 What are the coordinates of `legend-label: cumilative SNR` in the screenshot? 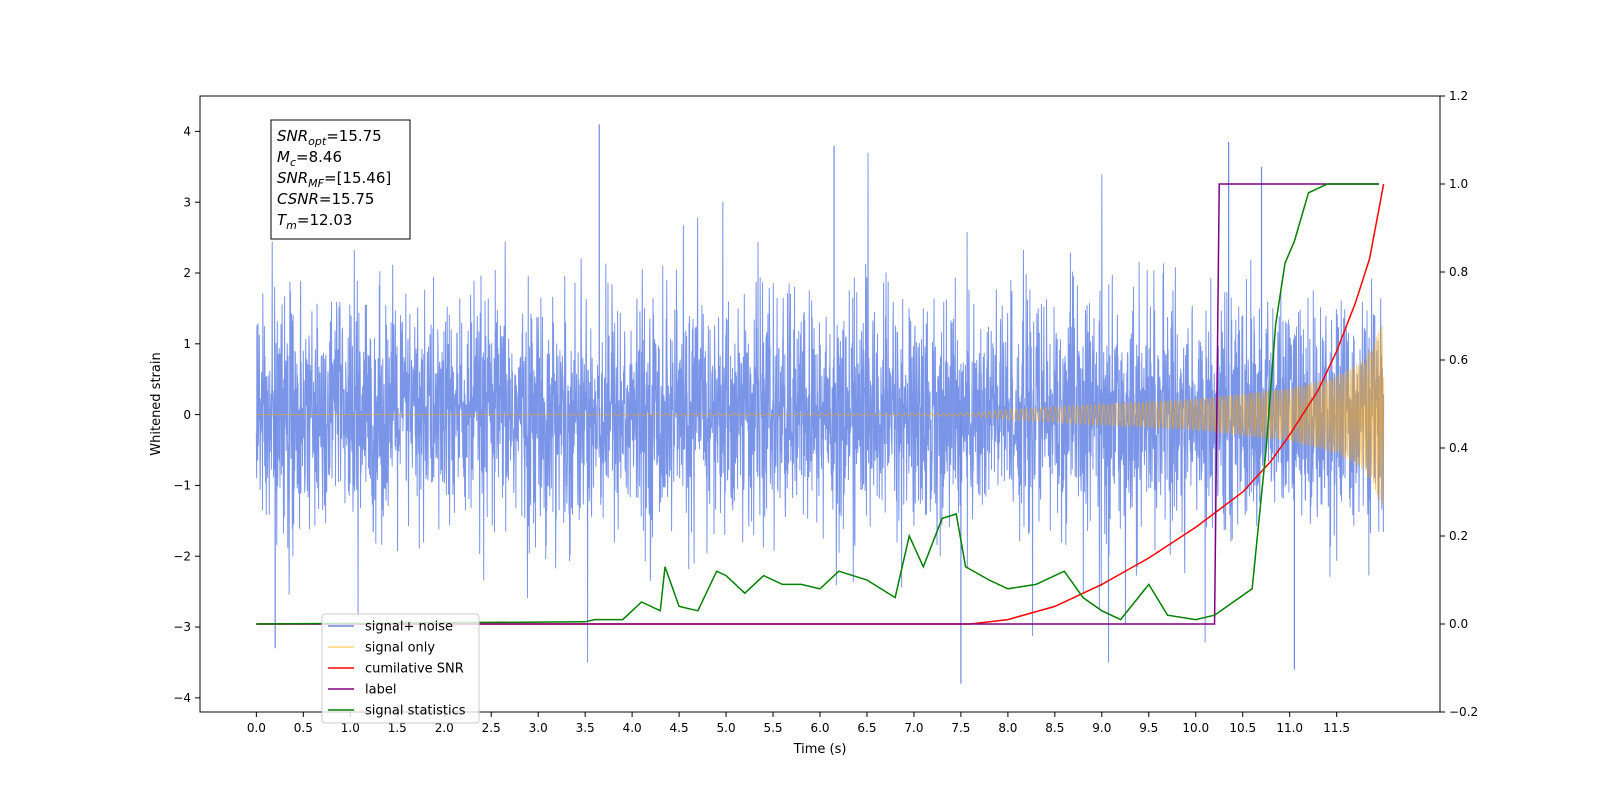 It's located at (414, 669).